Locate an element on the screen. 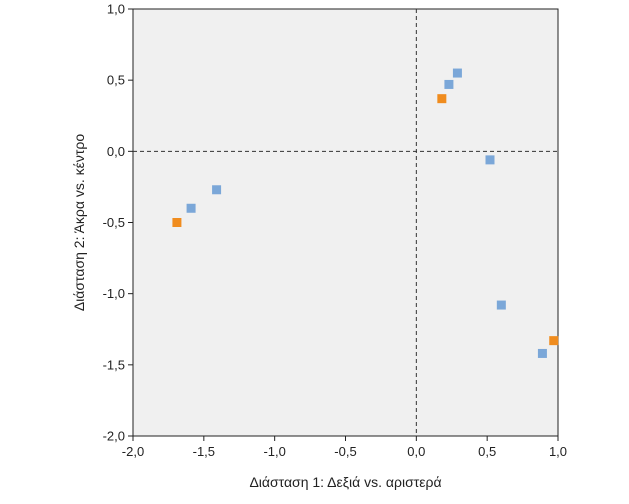 The image size is (629, 504). y-tick-label: 0,5 is located at coordinates (116, 80).